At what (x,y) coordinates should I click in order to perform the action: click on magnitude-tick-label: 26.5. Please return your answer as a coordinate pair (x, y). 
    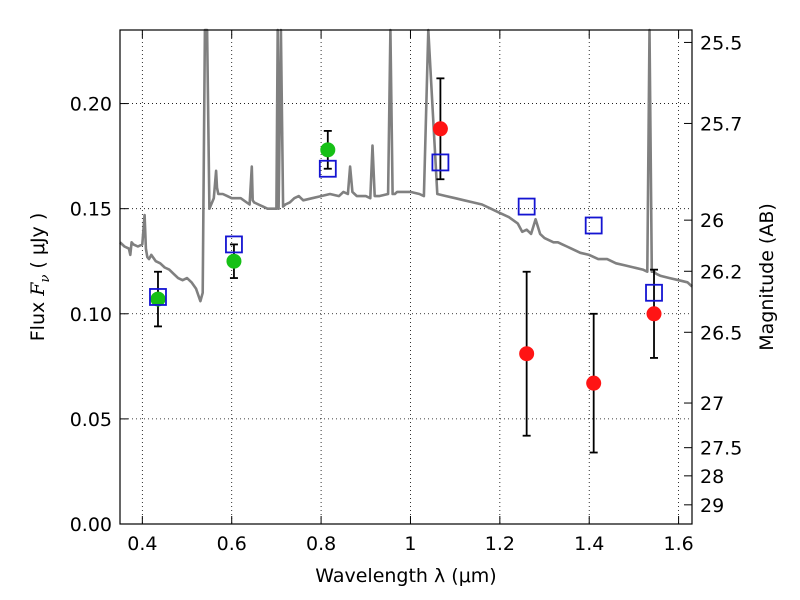
    Looking at the image, I should click on (721, 333).